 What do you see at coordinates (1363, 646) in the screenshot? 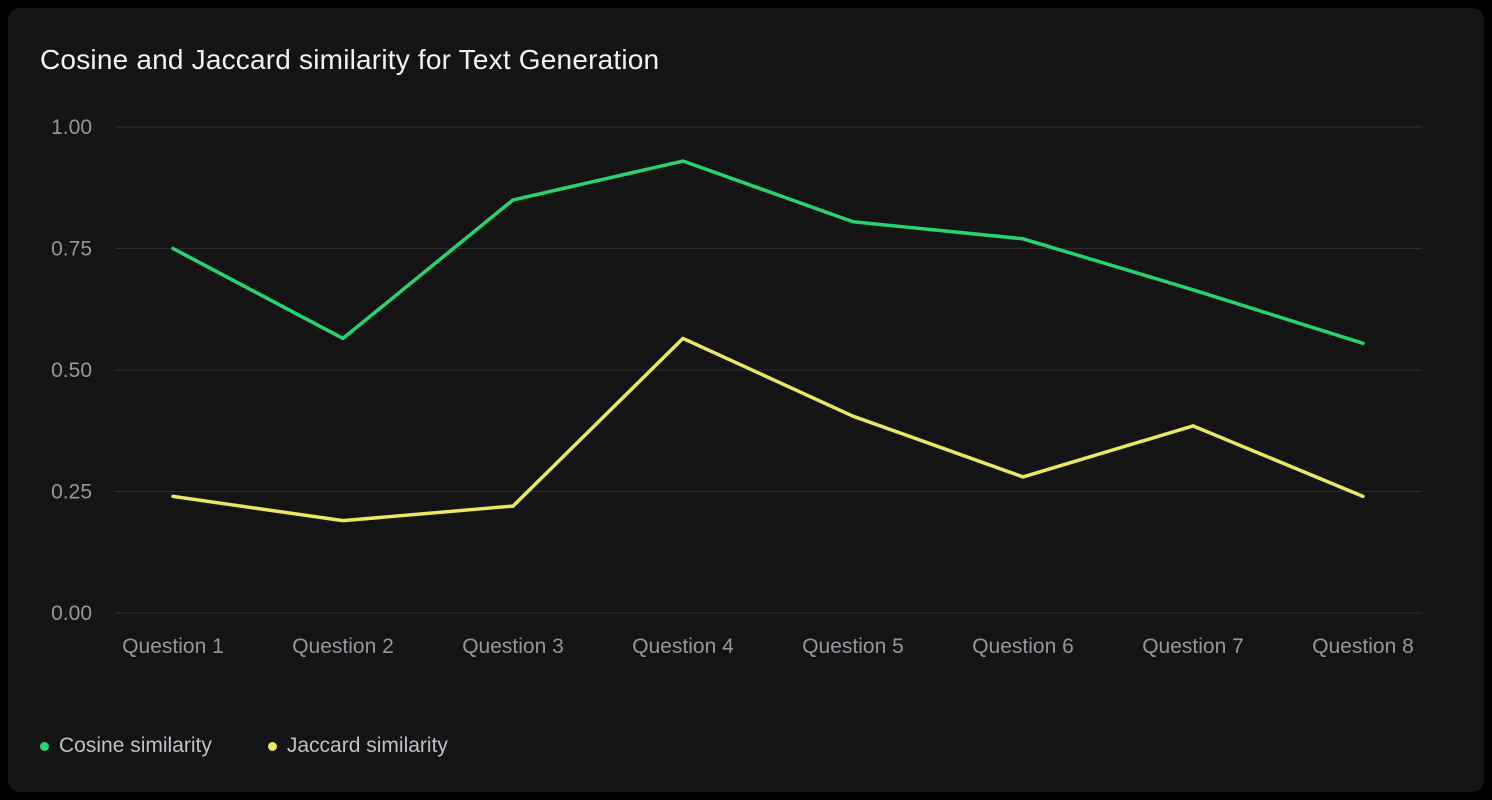
I see `x-axis-label: Question 8` at bounding box center [1363, 646].